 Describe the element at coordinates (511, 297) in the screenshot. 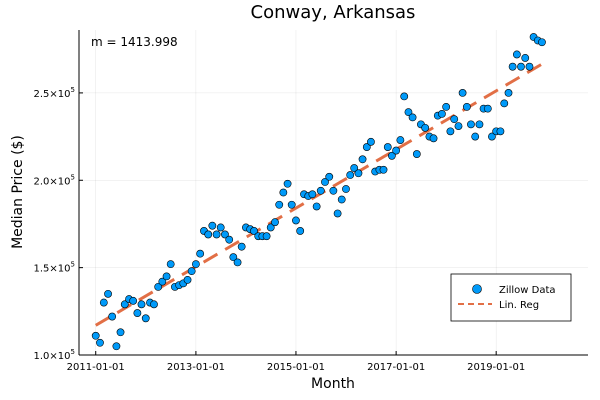

I see `legend-box` at that location.